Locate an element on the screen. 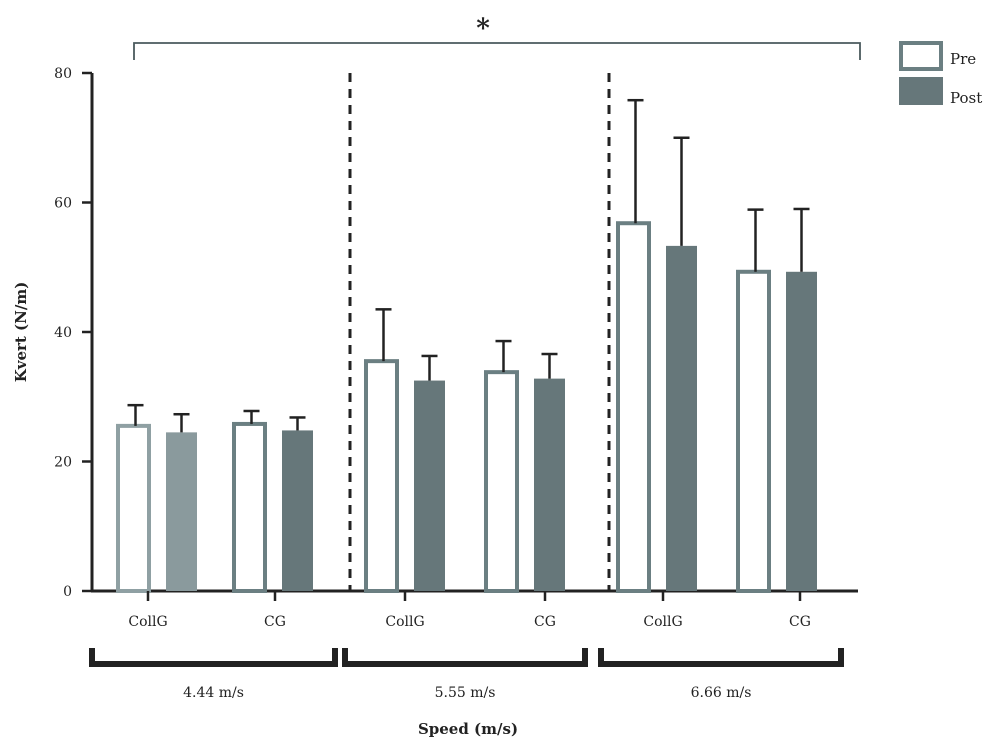 The height and width of the screenshot is (746, 1000). significance-star: * is located at coordinates (483, 29).